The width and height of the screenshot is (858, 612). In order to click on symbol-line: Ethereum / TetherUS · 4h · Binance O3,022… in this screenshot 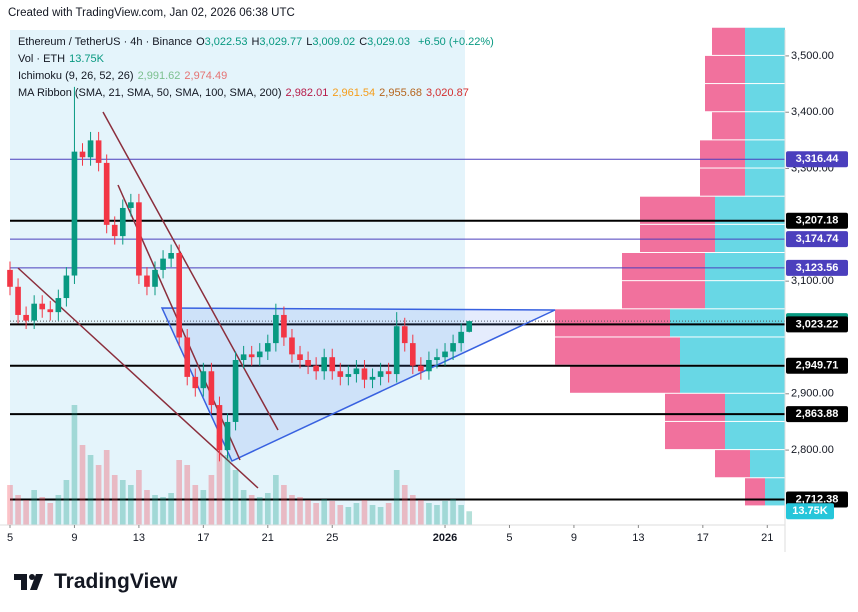, I will do `click(258, 42)`.